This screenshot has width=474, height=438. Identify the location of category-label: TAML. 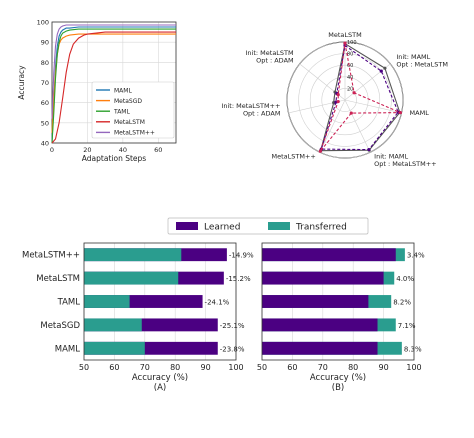
(69, 303).